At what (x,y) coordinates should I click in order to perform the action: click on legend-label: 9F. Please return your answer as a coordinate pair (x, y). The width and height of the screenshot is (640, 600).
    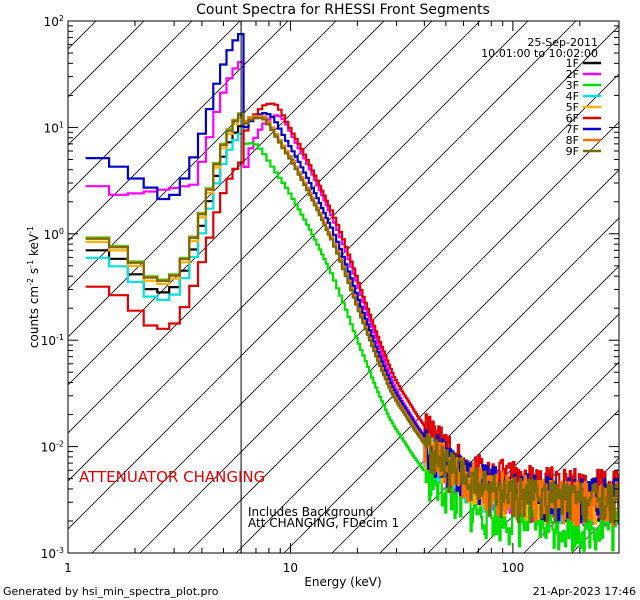
    Looking at the image, I should click on (572, 151).